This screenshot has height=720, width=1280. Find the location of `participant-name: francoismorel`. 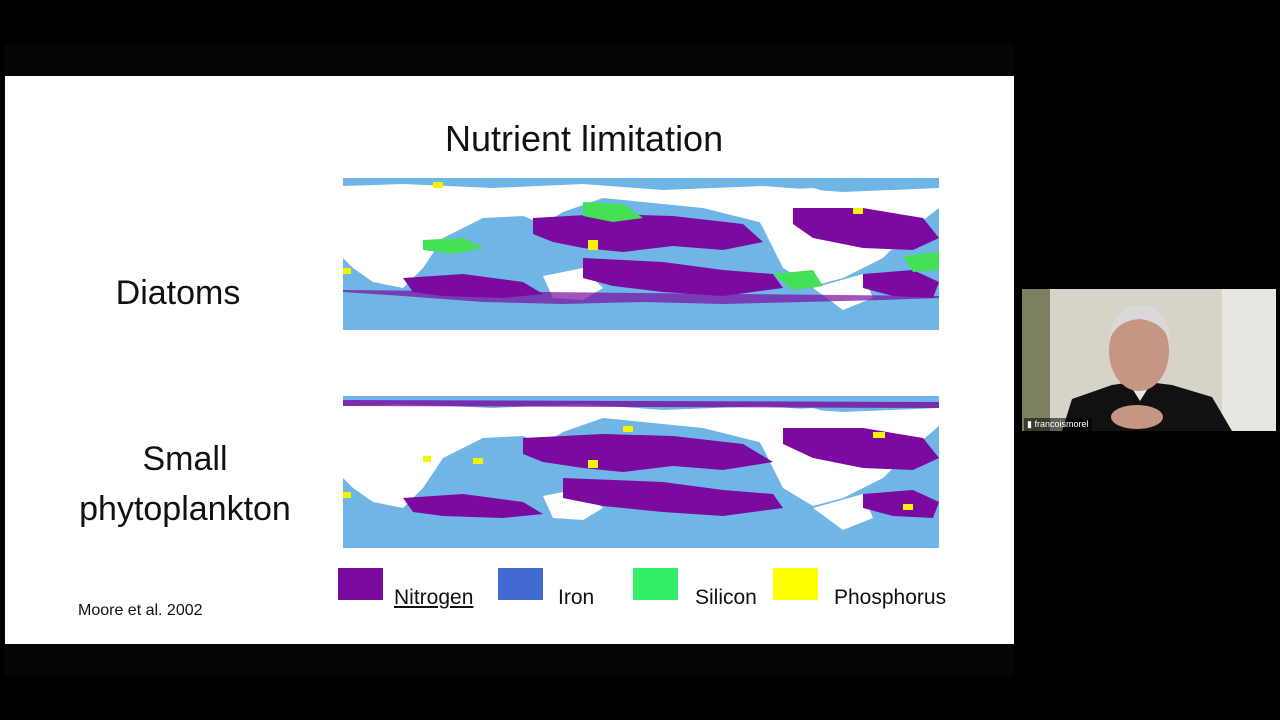

participant-name: francoismorel is located at coordinates (1061, 424).